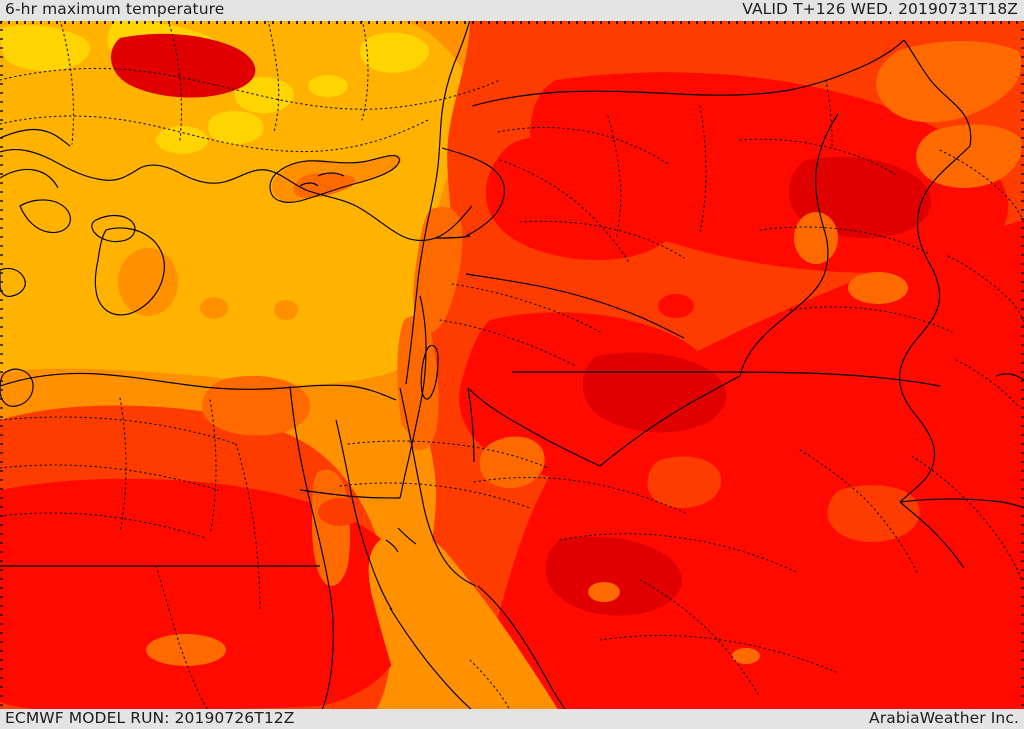  I want to click on dotted-redsea-mid, so click(490, 684).